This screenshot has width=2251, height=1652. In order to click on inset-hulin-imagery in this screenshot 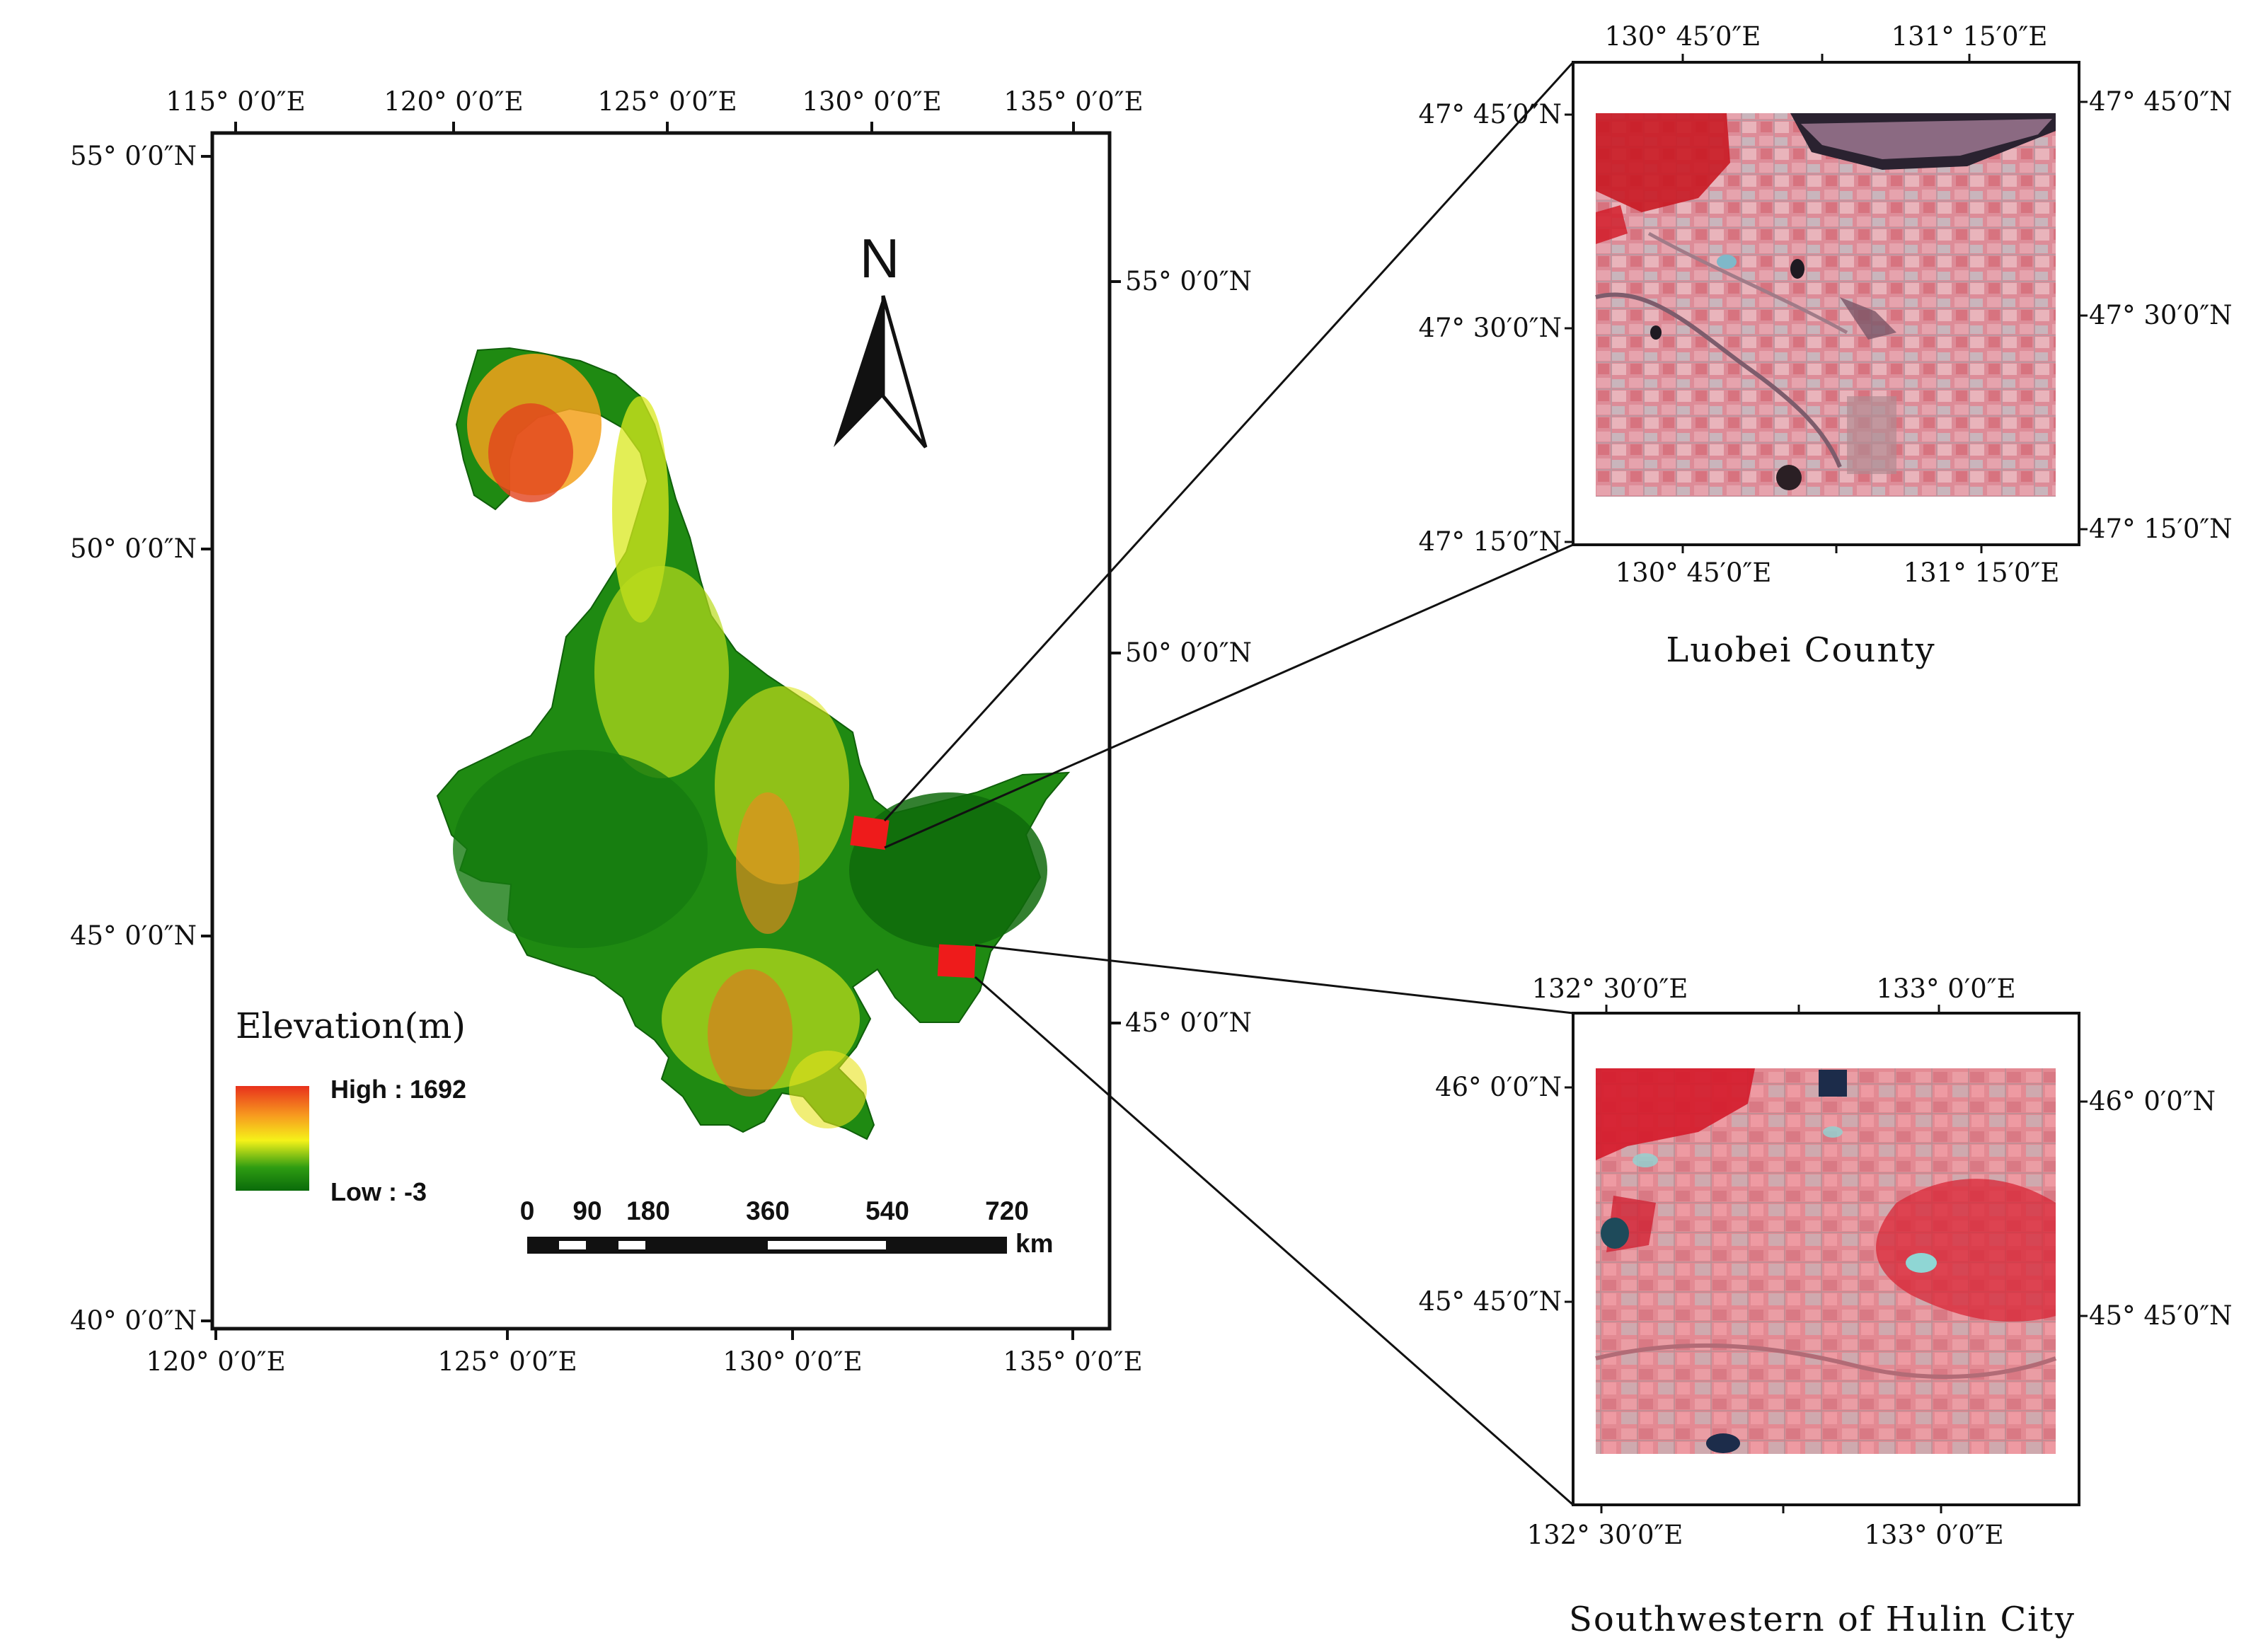, I will do `click(1825, 1261)`.